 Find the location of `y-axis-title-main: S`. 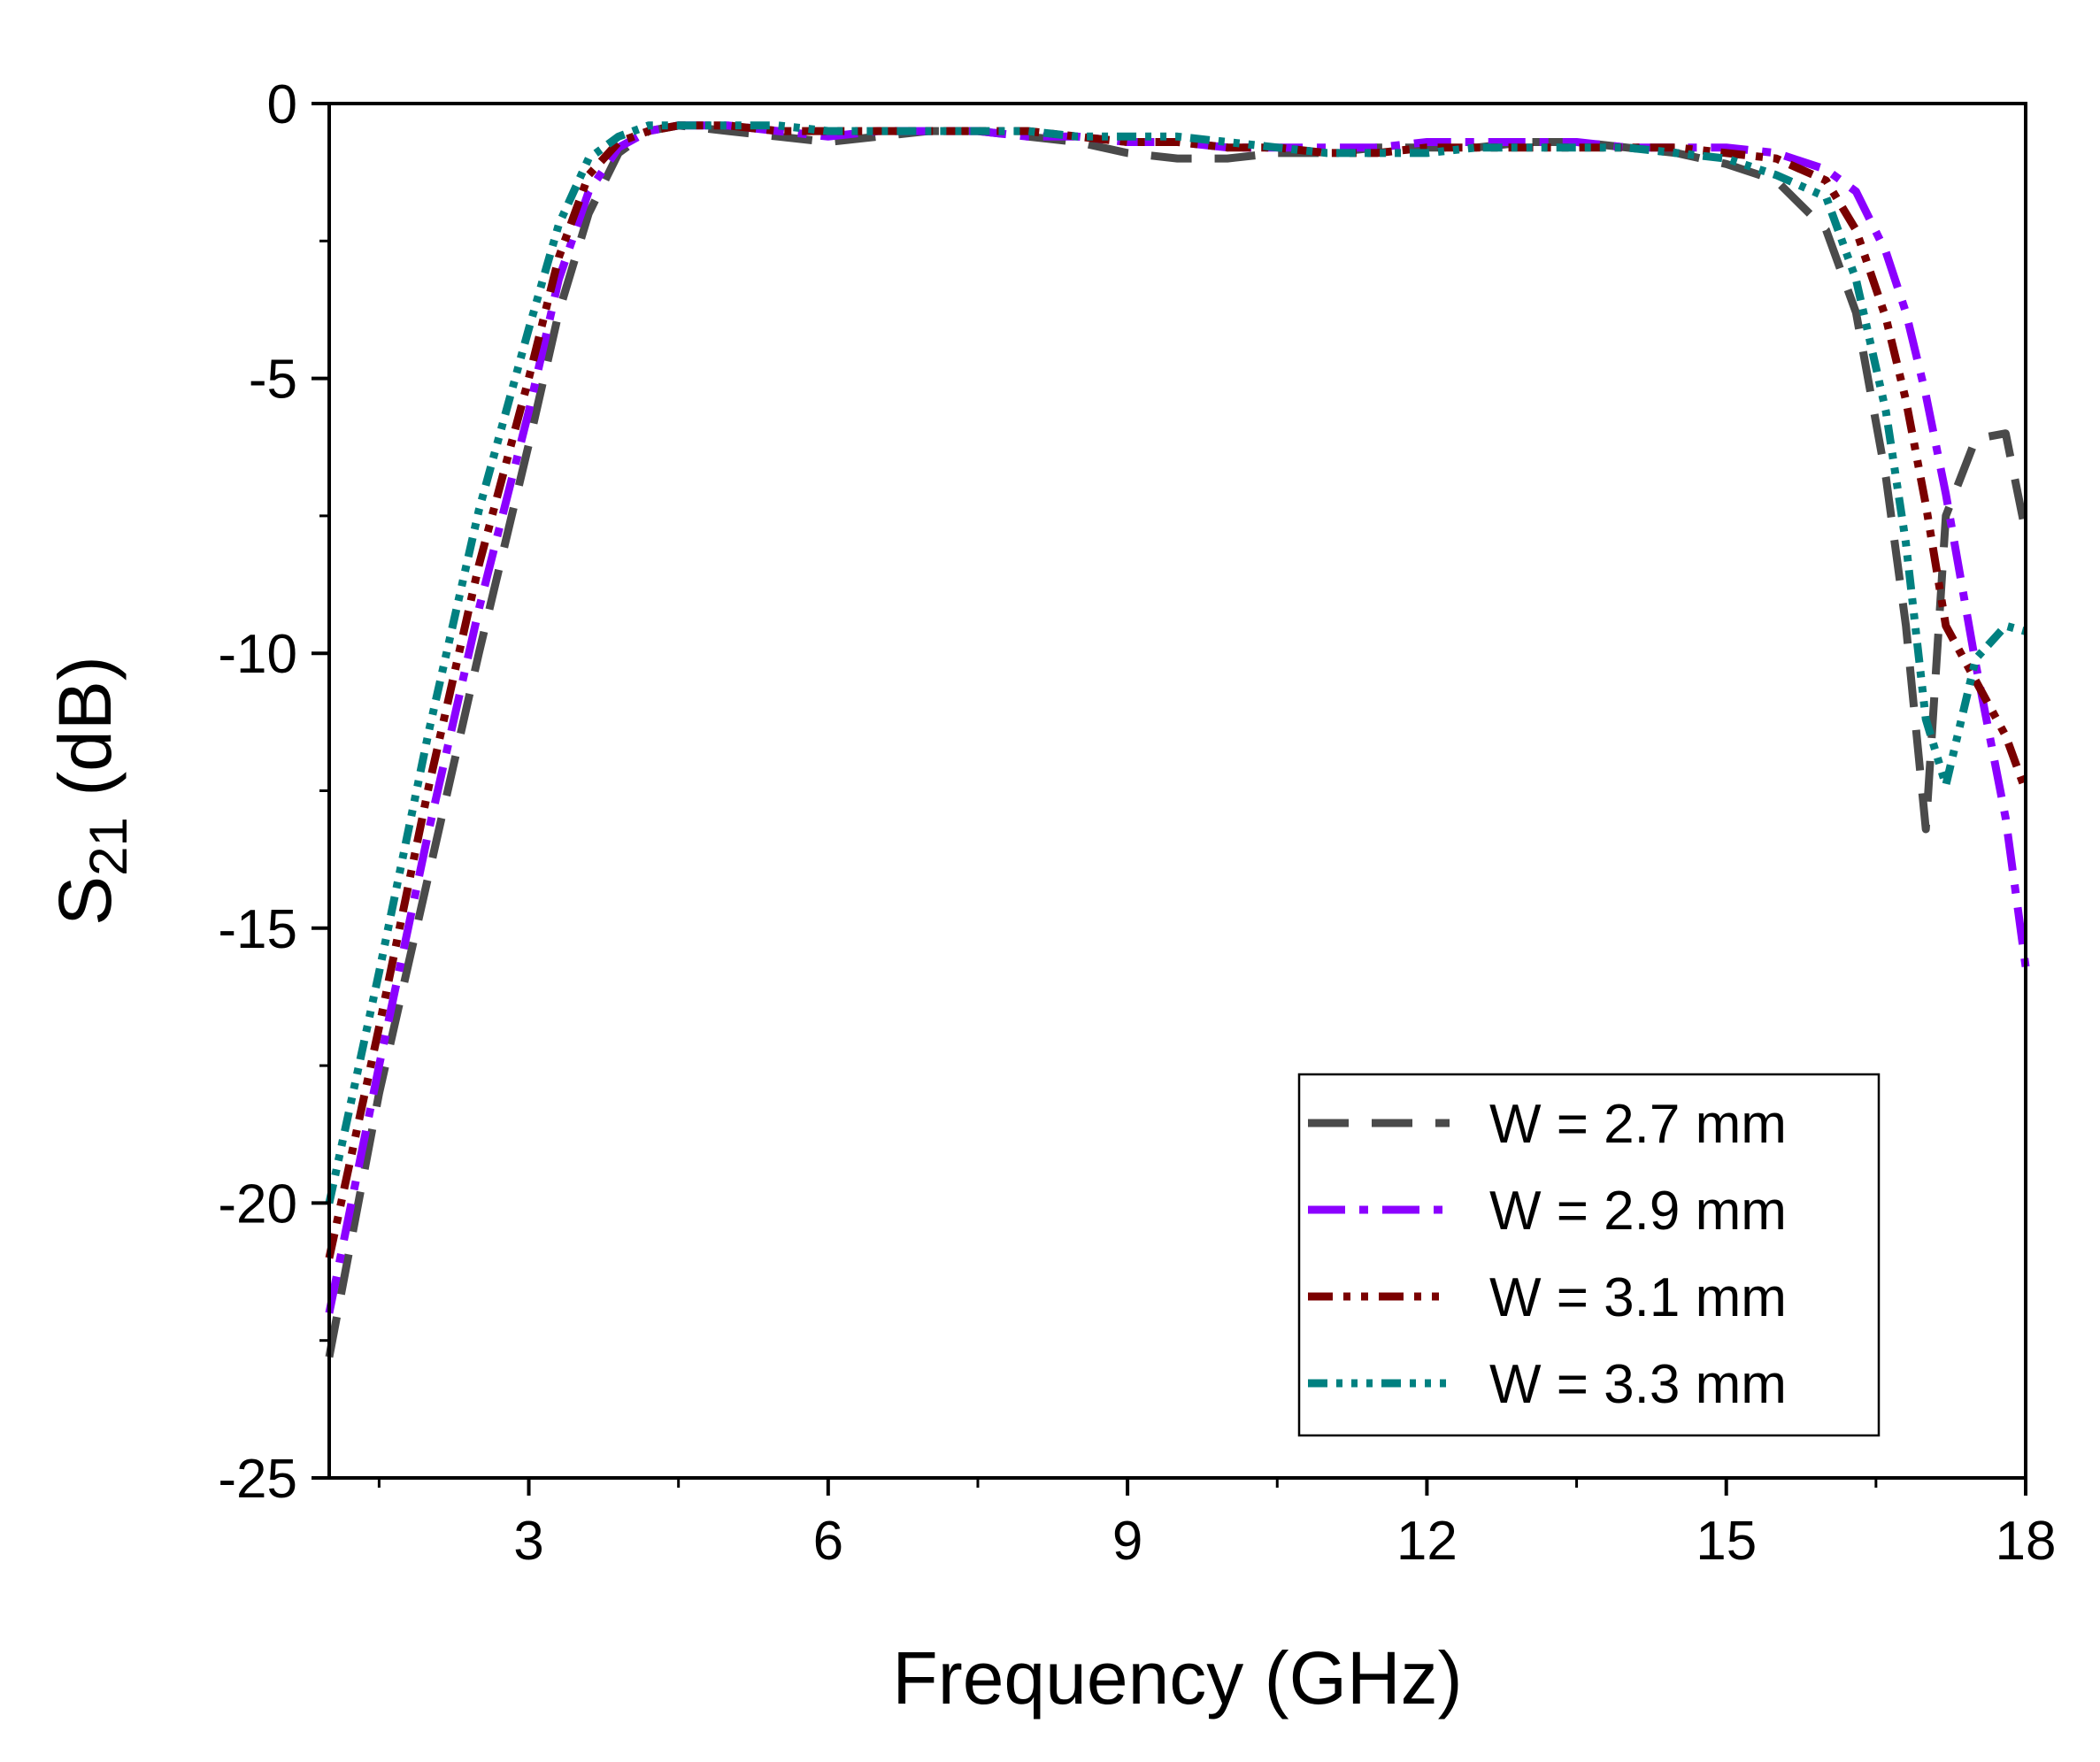

y-axis-title-main: S is located at coordinates (85, 901).